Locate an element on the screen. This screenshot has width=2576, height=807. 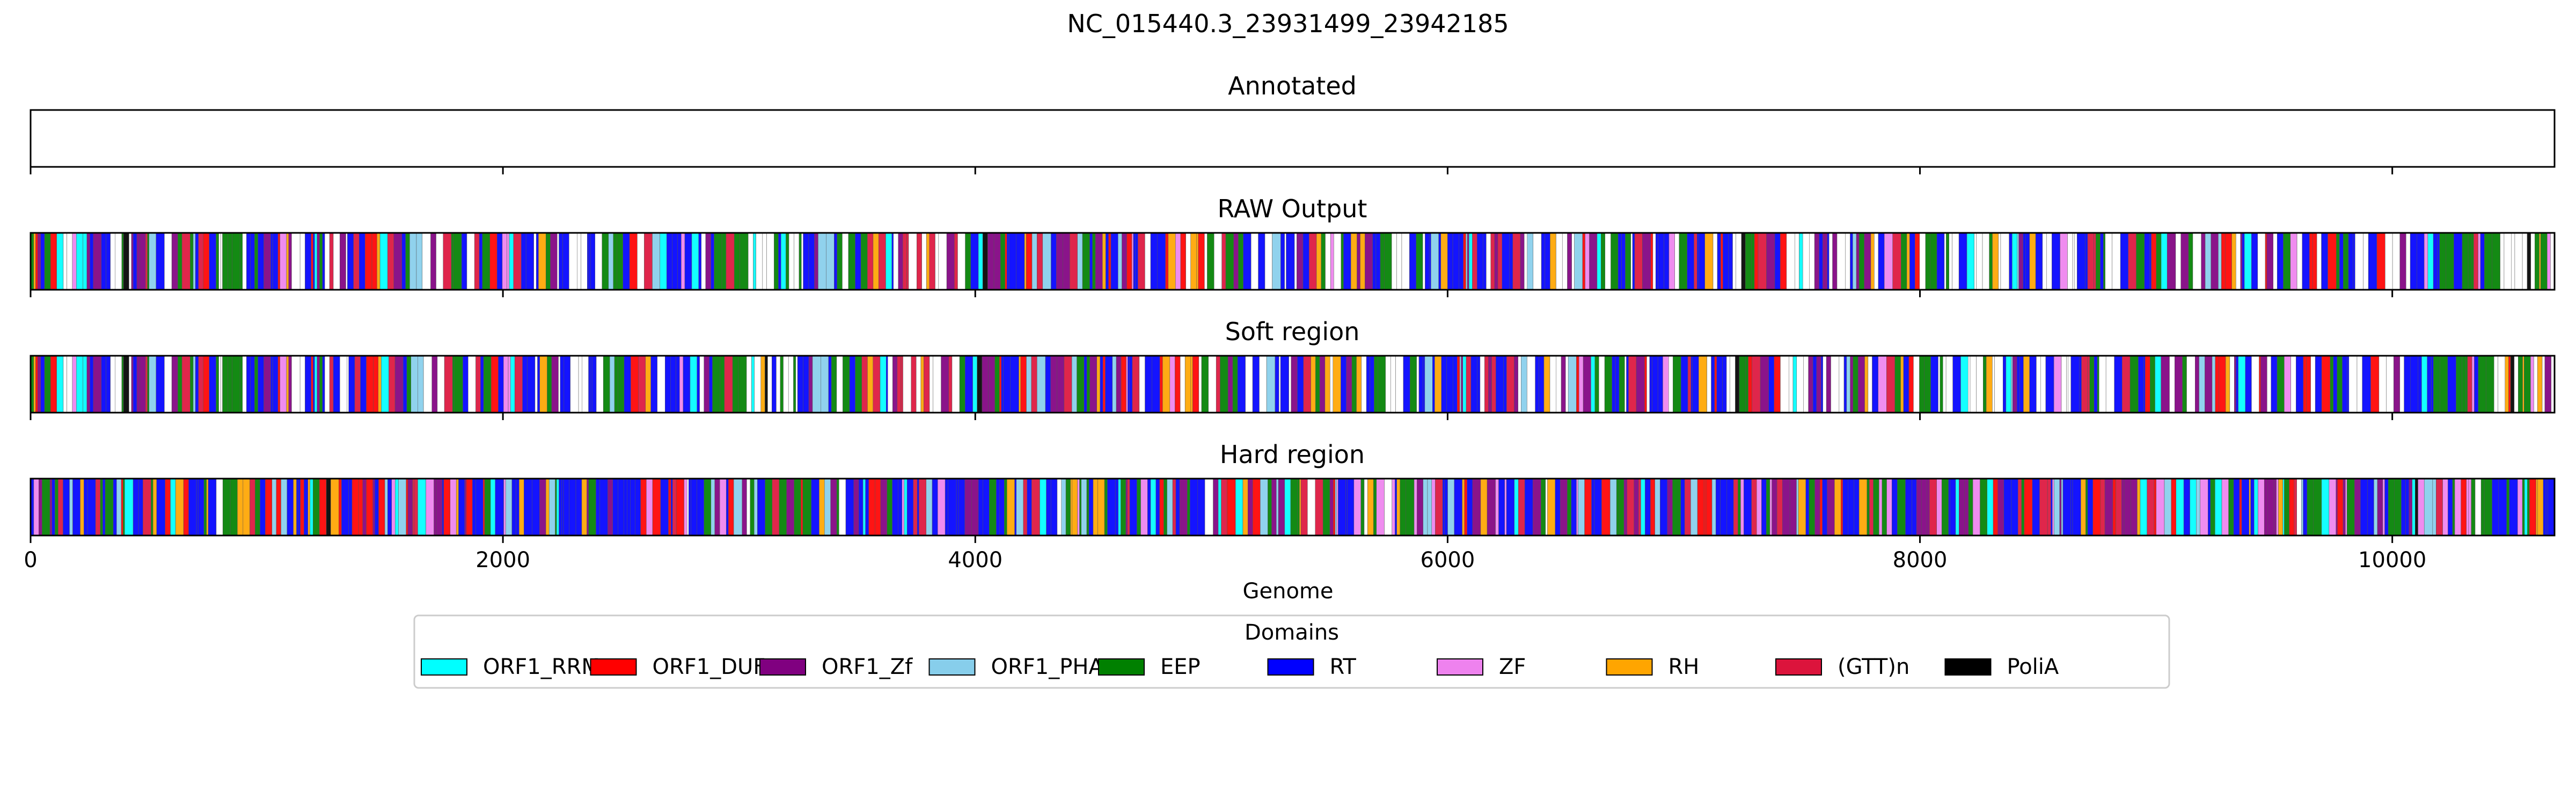
legend-entry: EEP is located at coordinates (1149, 667).